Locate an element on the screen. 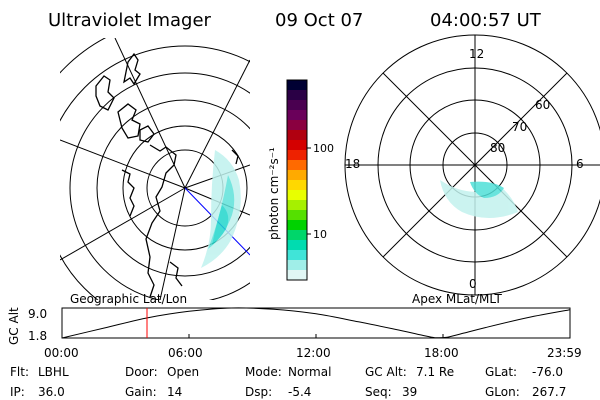 The height and width of the screenshot is (400, 600). geo-aurora-emission is located at coordinates (221, 209).